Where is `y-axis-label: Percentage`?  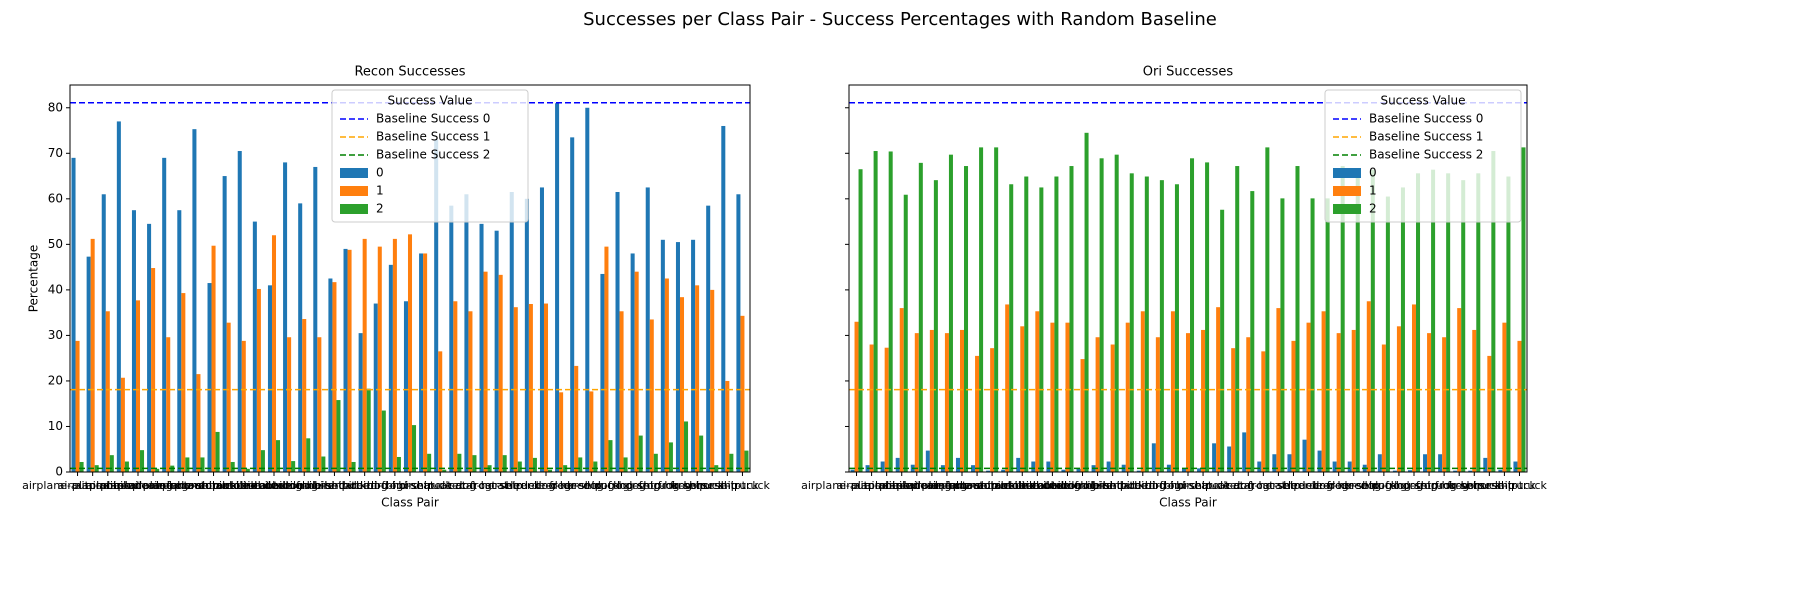 y-axis-label: Percentage is located at coordinates (34, 279).